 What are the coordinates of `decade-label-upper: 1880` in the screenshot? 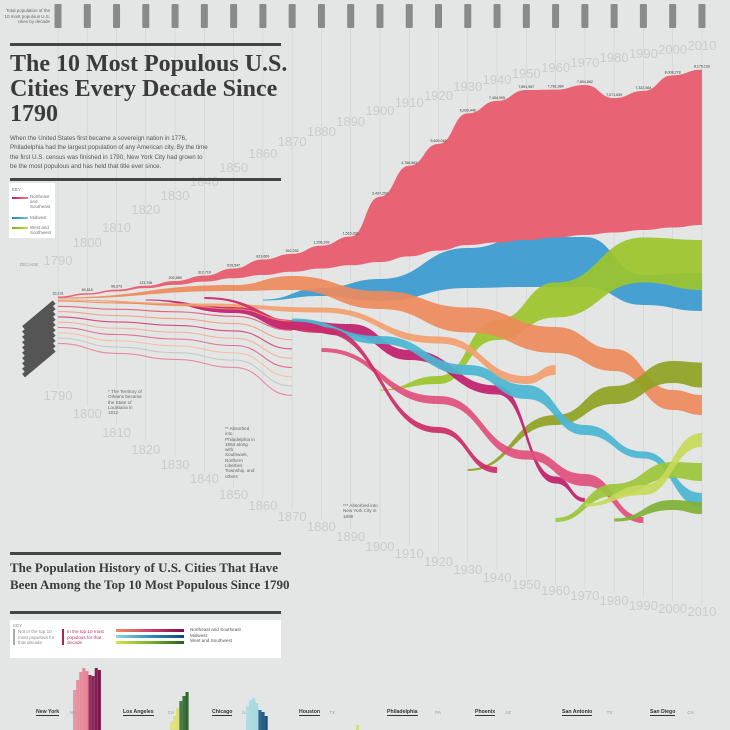 It's located at (321, 131).